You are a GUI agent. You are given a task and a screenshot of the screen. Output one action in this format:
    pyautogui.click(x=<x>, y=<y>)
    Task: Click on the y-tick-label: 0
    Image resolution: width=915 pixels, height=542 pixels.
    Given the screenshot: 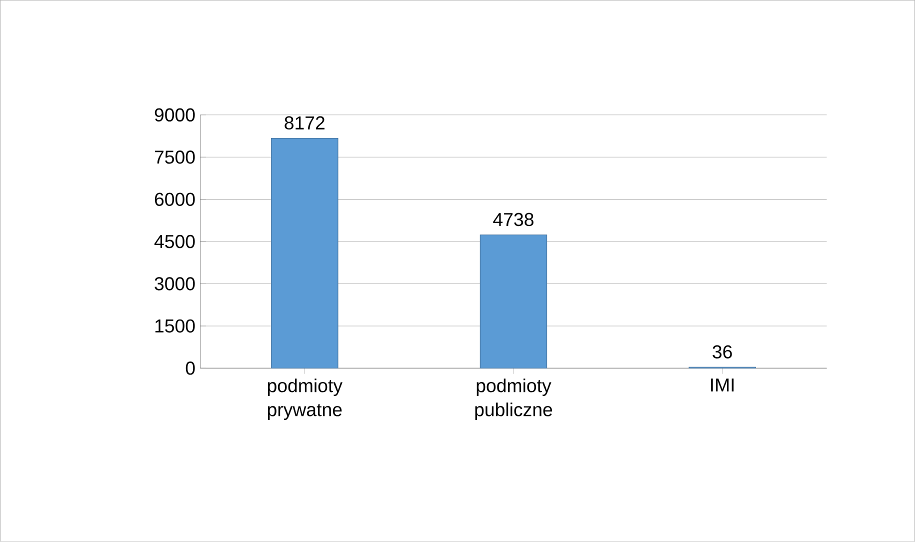 What is the action you would take?
    pyautogui.click(x=190, y=368)
    